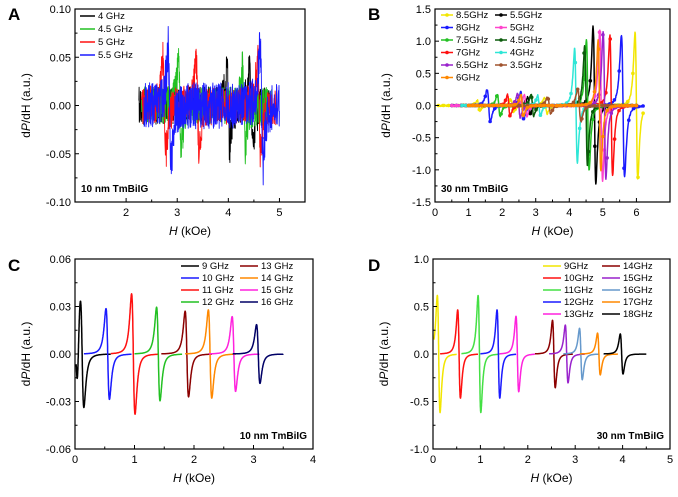 This screenshot has height=497, width=678. What do you see at coordinates (576, 266) in the screenshot?
I see `legend-label: 9GHz` at bounding box center [576, 266].